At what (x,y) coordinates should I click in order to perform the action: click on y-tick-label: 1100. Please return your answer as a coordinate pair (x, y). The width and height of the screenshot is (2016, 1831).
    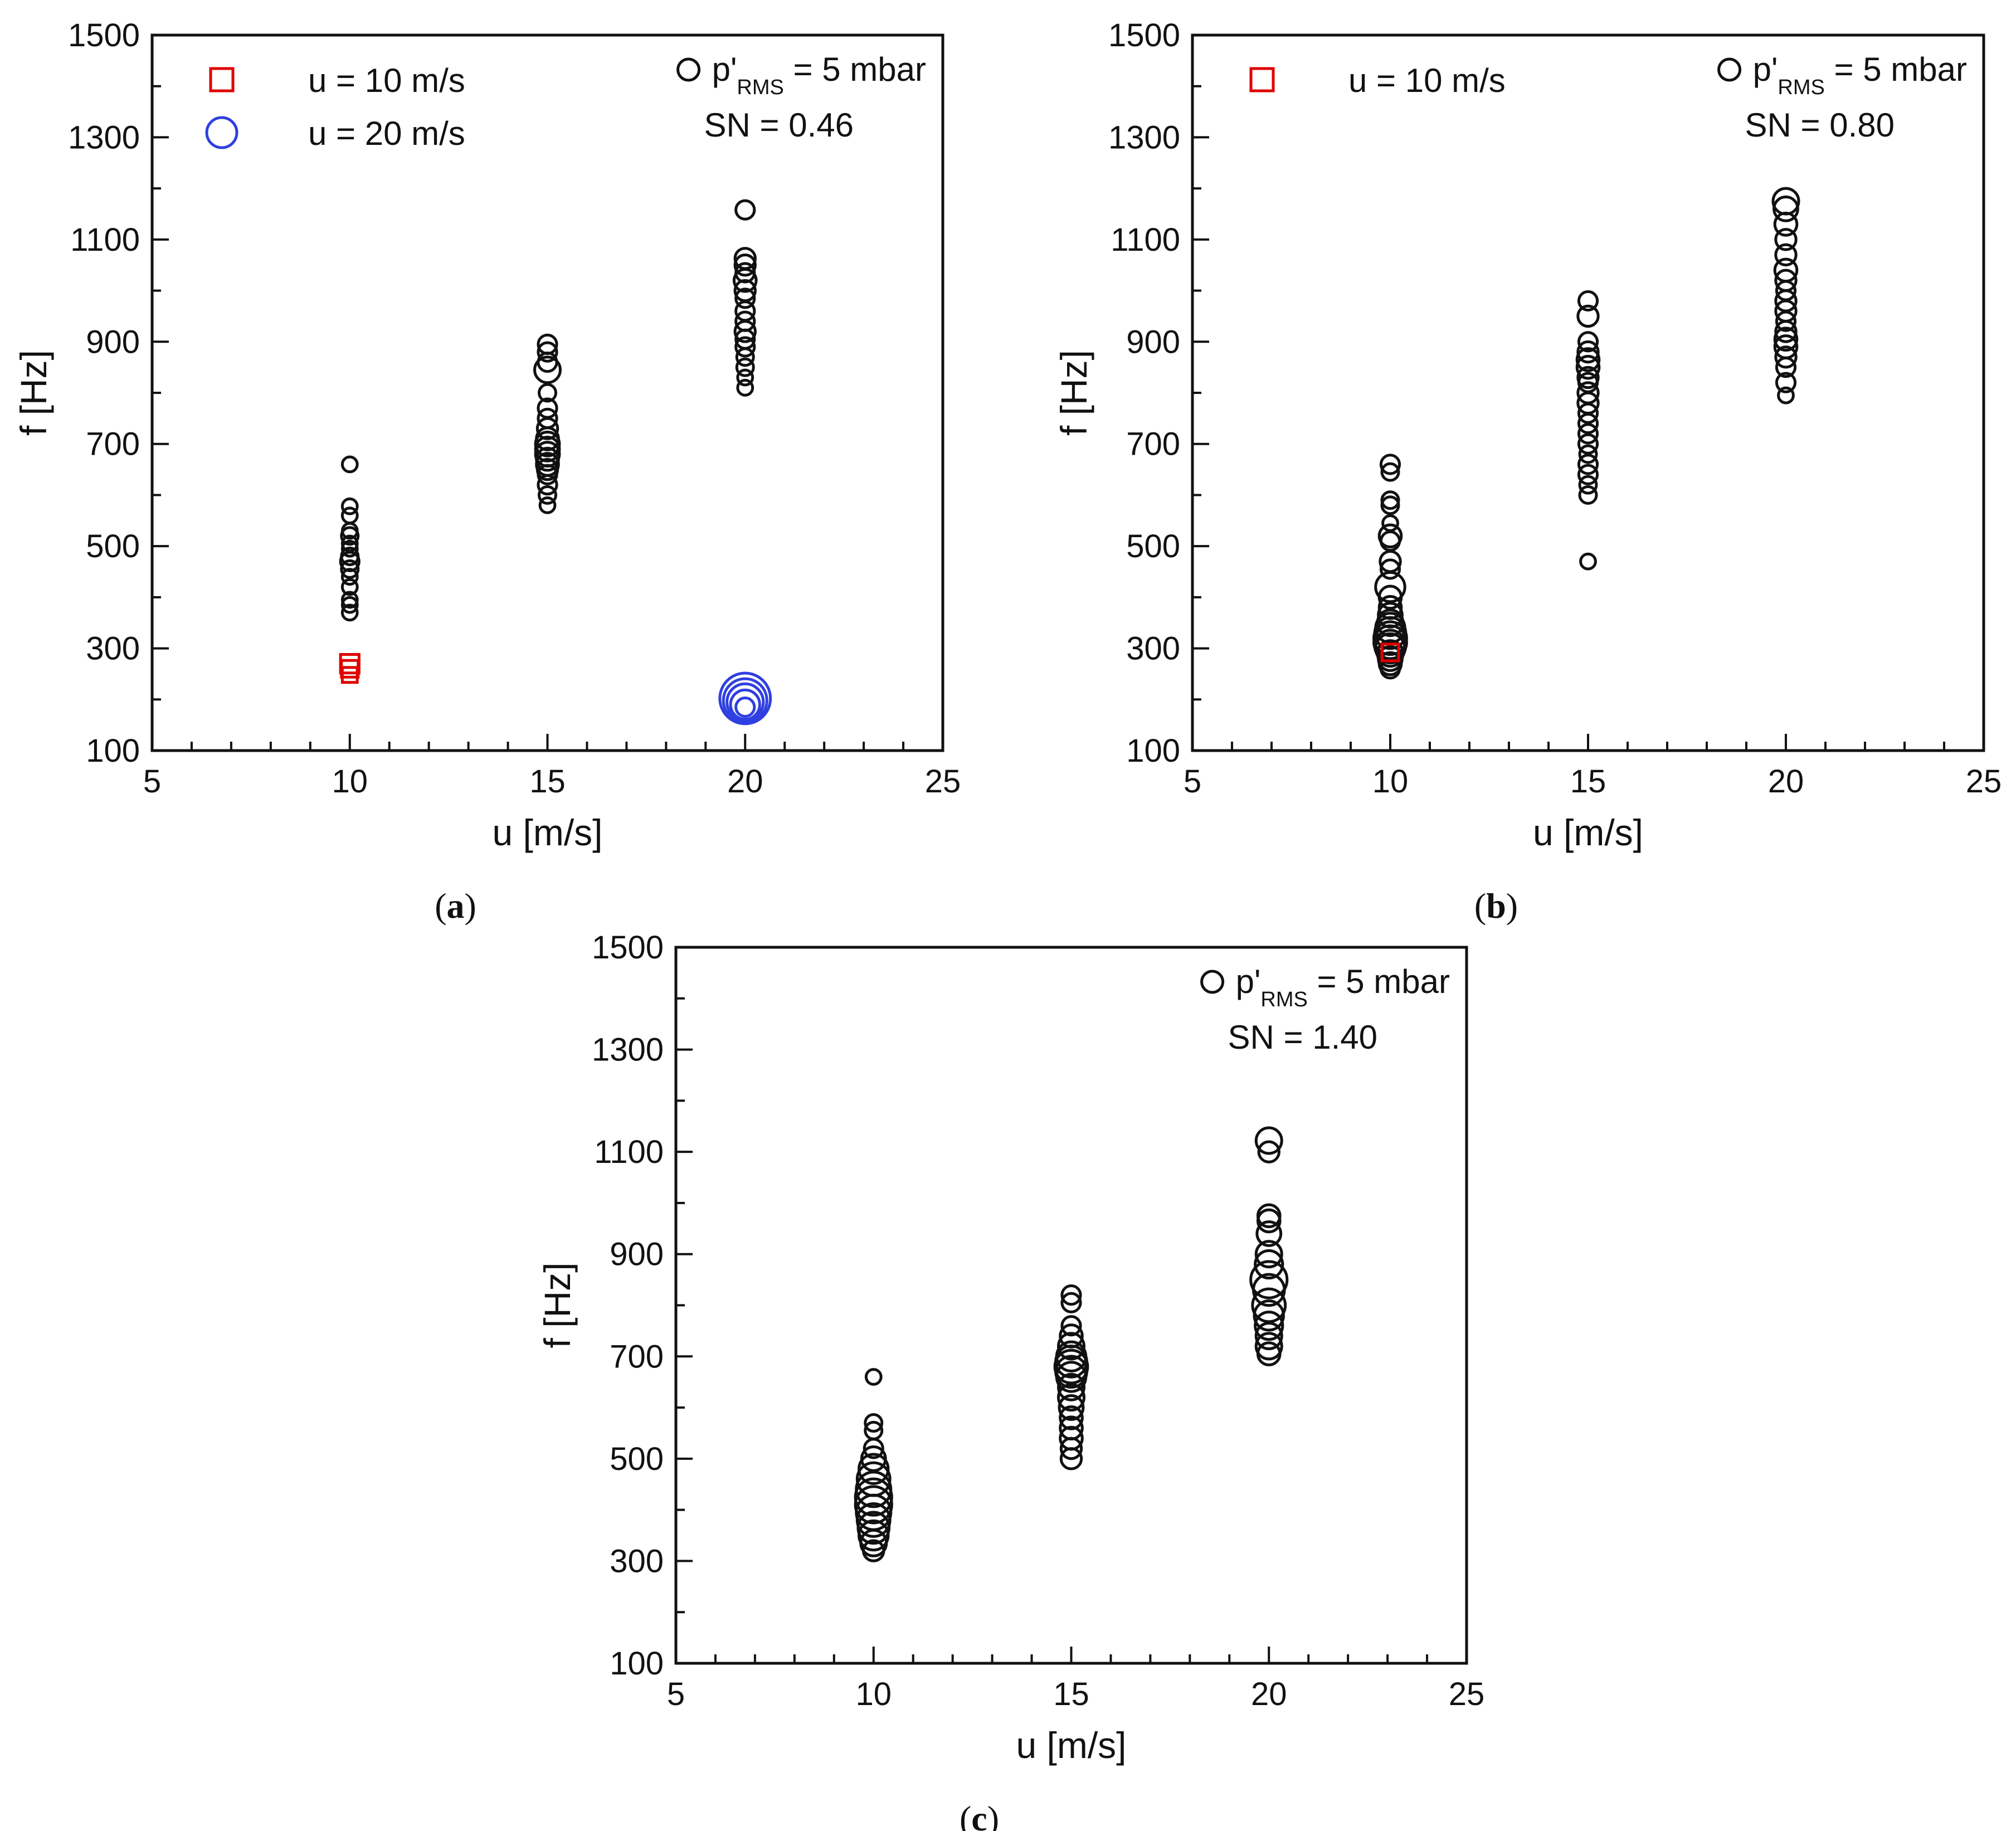
    Looking at the image, I should click on (105, 240).